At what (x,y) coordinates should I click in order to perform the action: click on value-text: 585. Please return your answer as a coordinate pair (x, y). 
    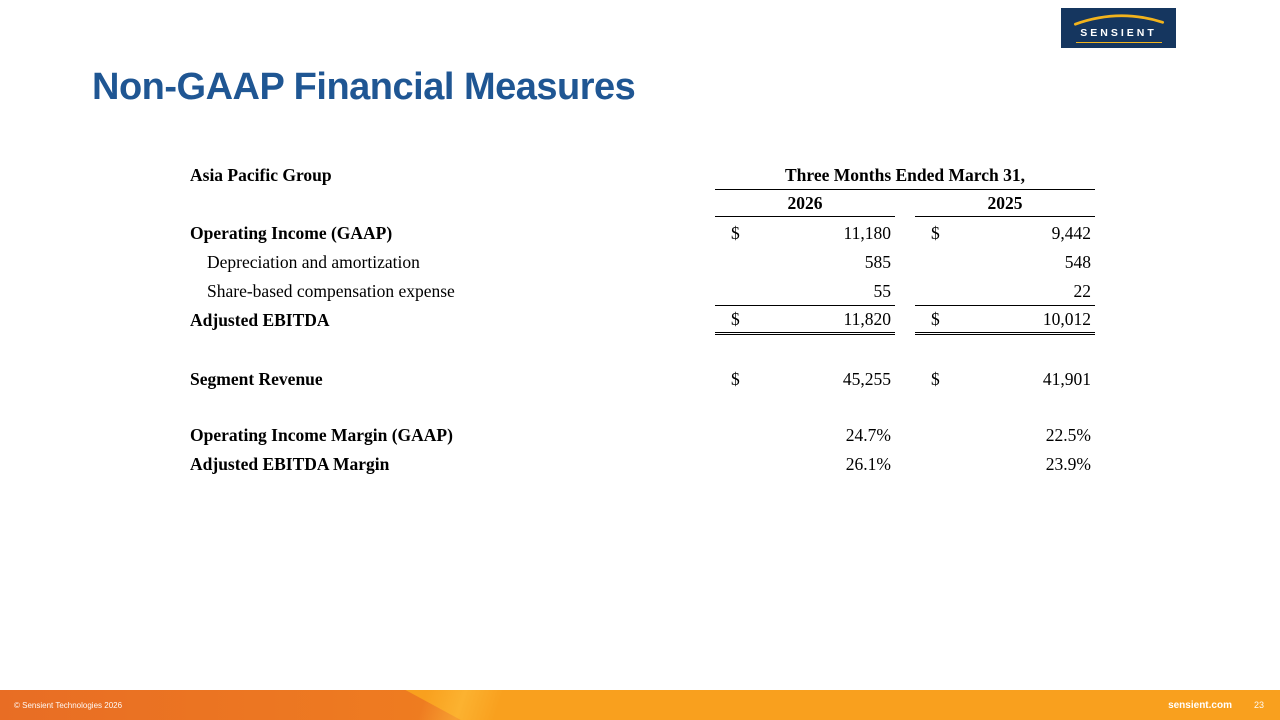
    Looking at the image, I should click on (877, 262).